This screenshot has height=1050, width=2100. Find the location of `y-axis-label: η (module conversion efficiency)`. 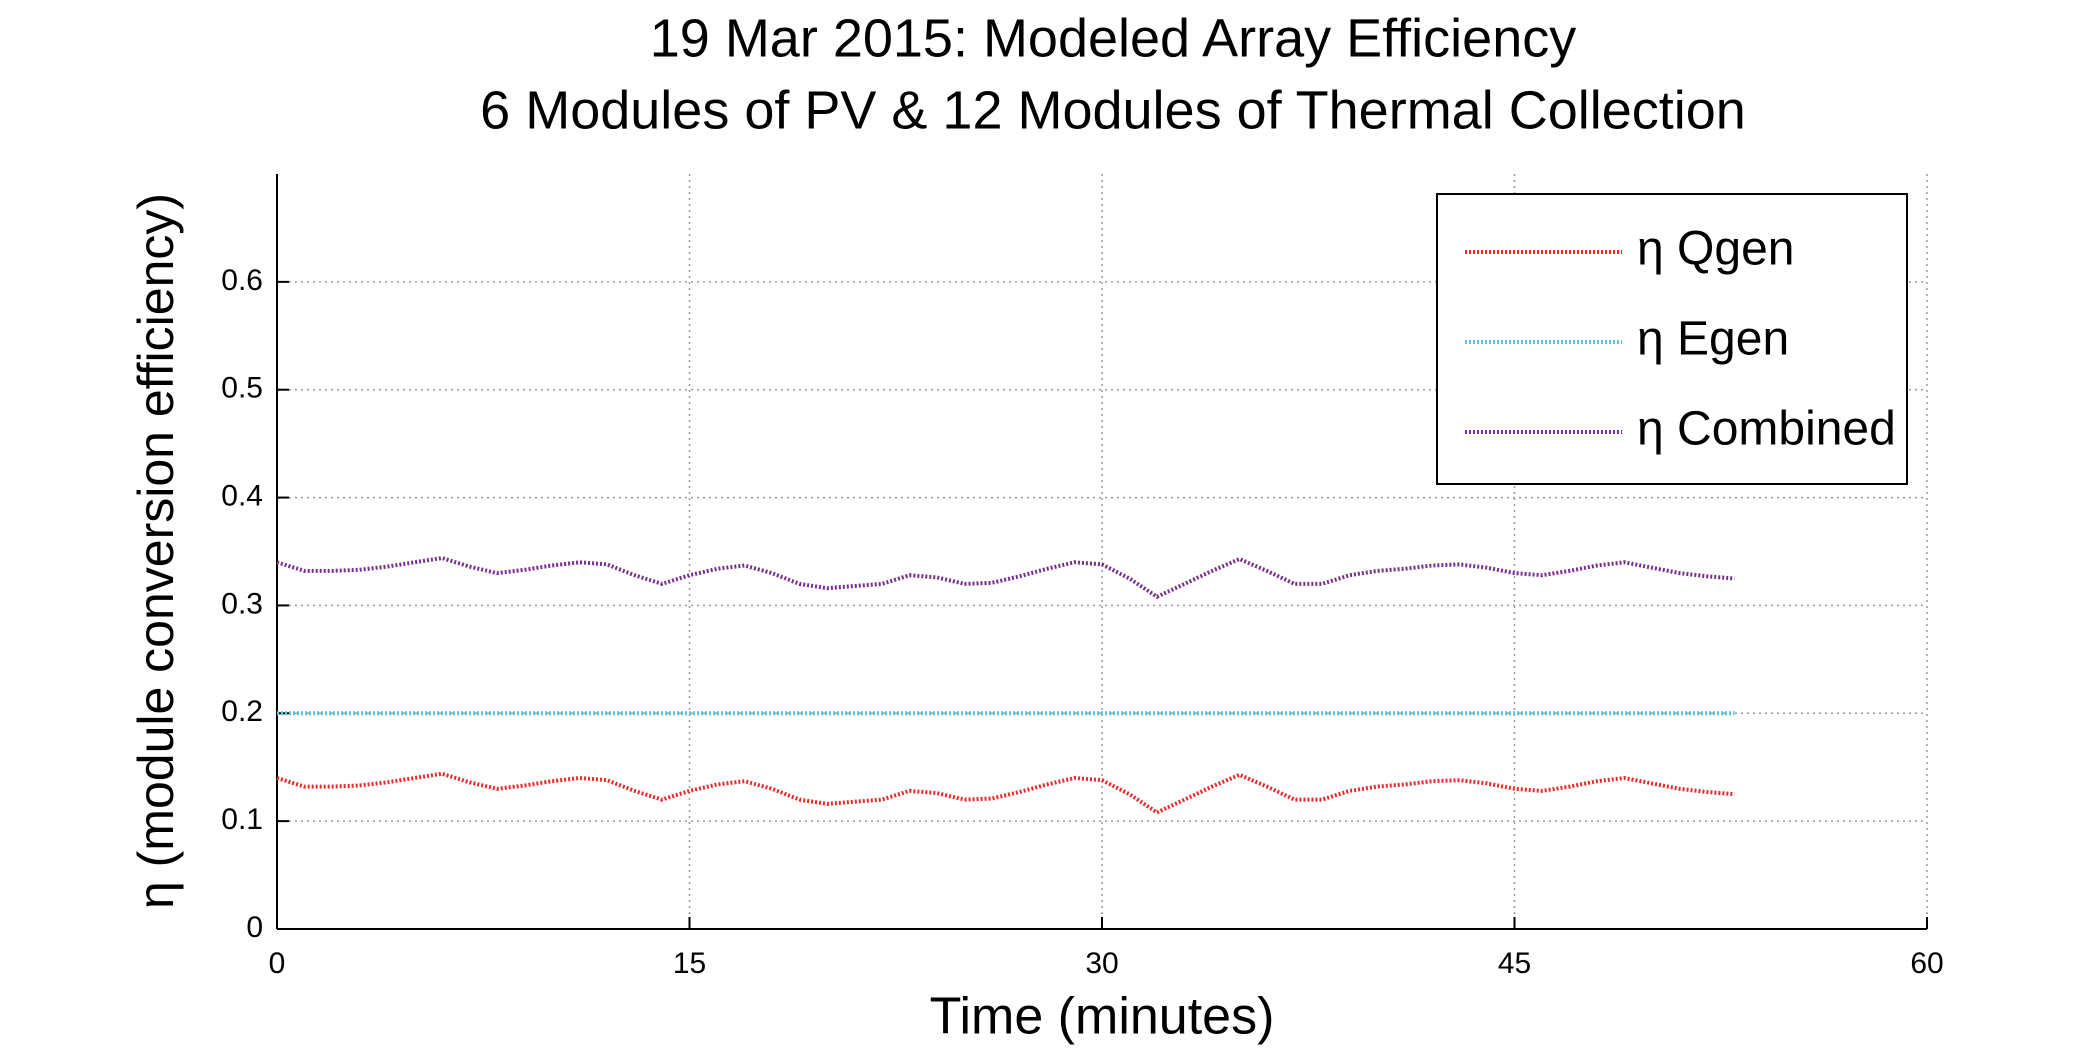

y-axis-label: η (module conversion efficiency) is located at coordinates (156, 551).